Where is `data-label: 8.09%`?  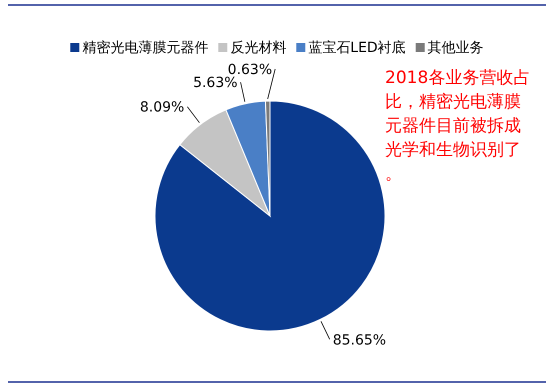
data-label: 8.09% is located at coordinates (162, 108).